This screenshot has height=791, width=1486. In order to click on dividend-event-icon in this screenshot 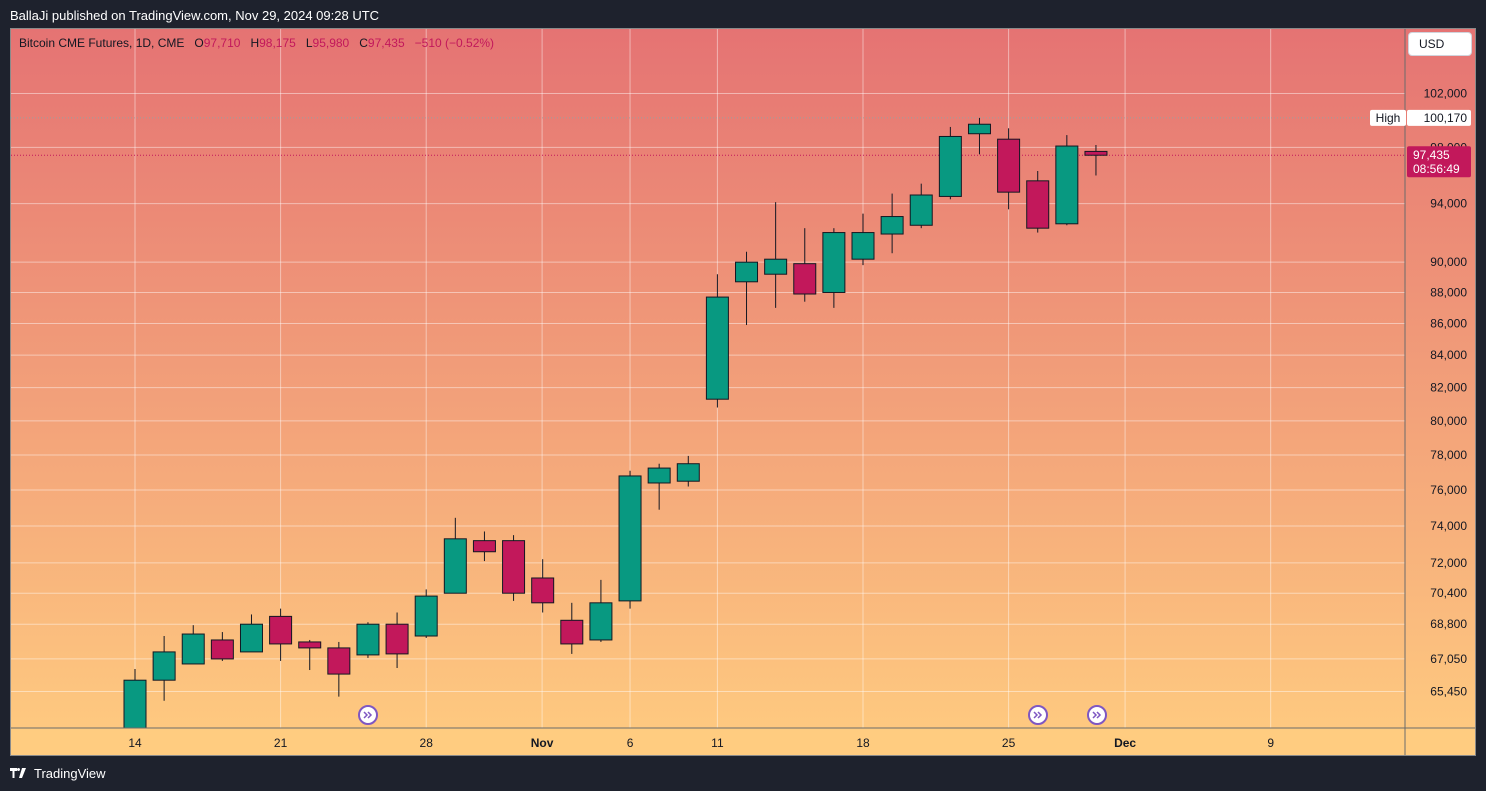, I will do `click(1097, 715)`.